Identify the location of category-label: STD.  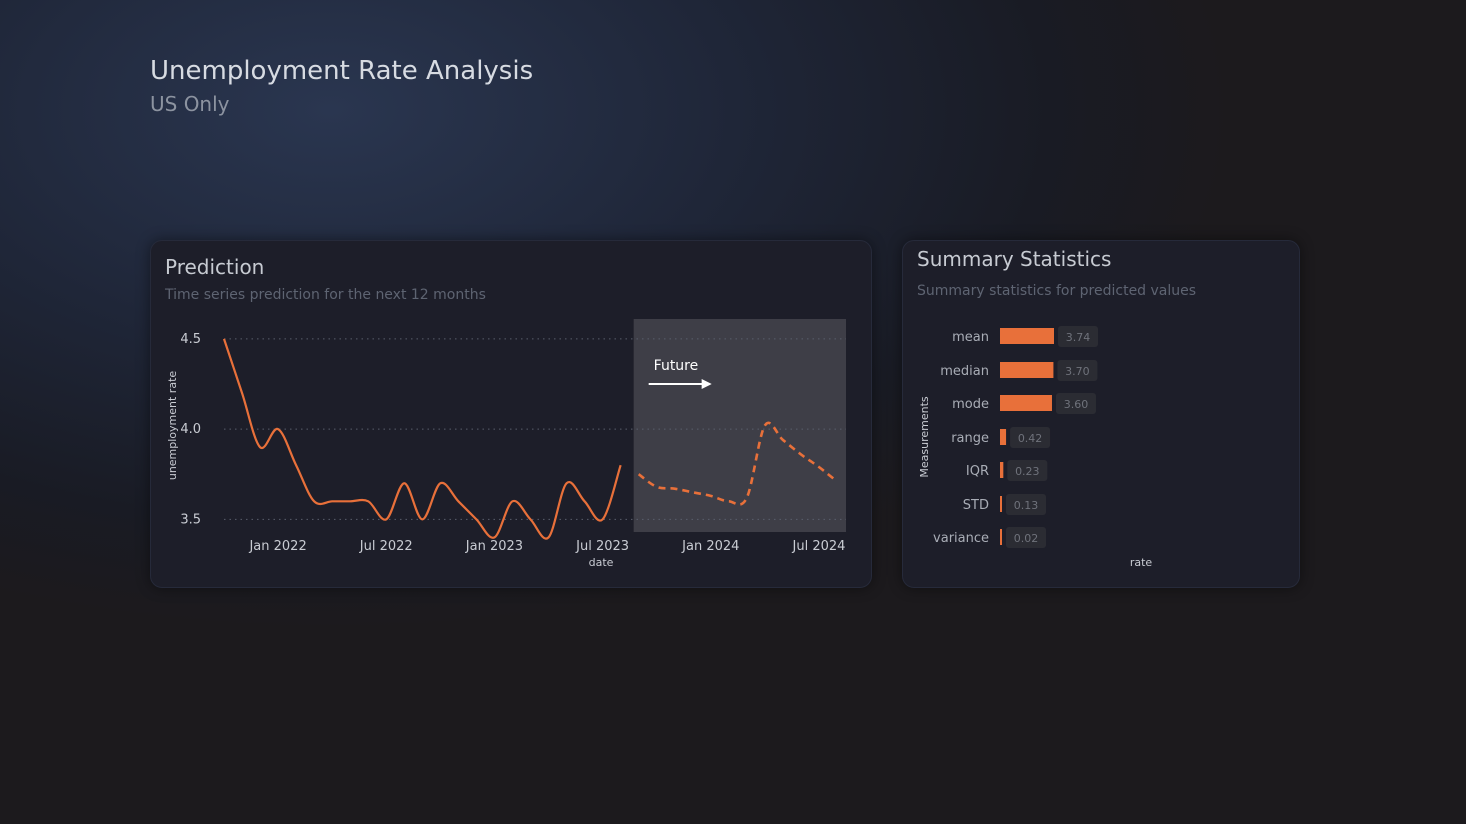
(976, 505).